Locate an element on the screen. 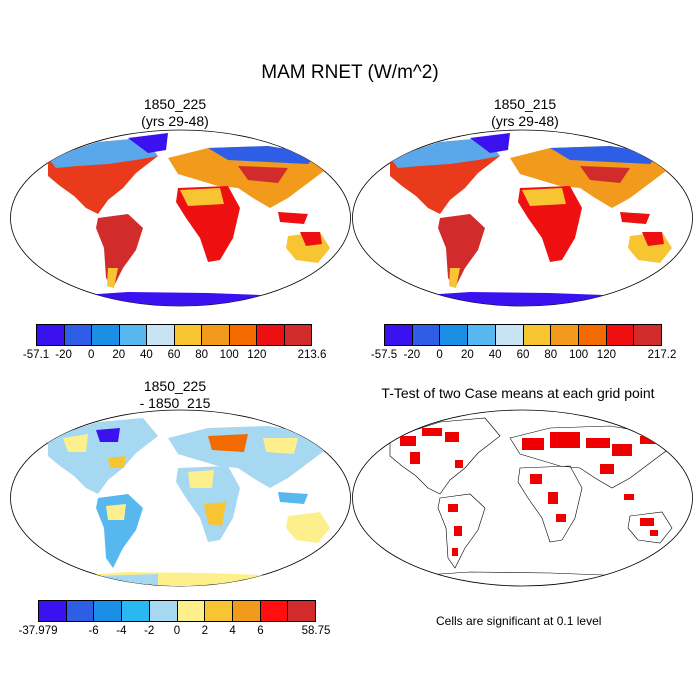 Image resolution: width=700 pixels, height=700 pixels. colorbar-tick-label: 58.75 is located at coordinates (316, 631).